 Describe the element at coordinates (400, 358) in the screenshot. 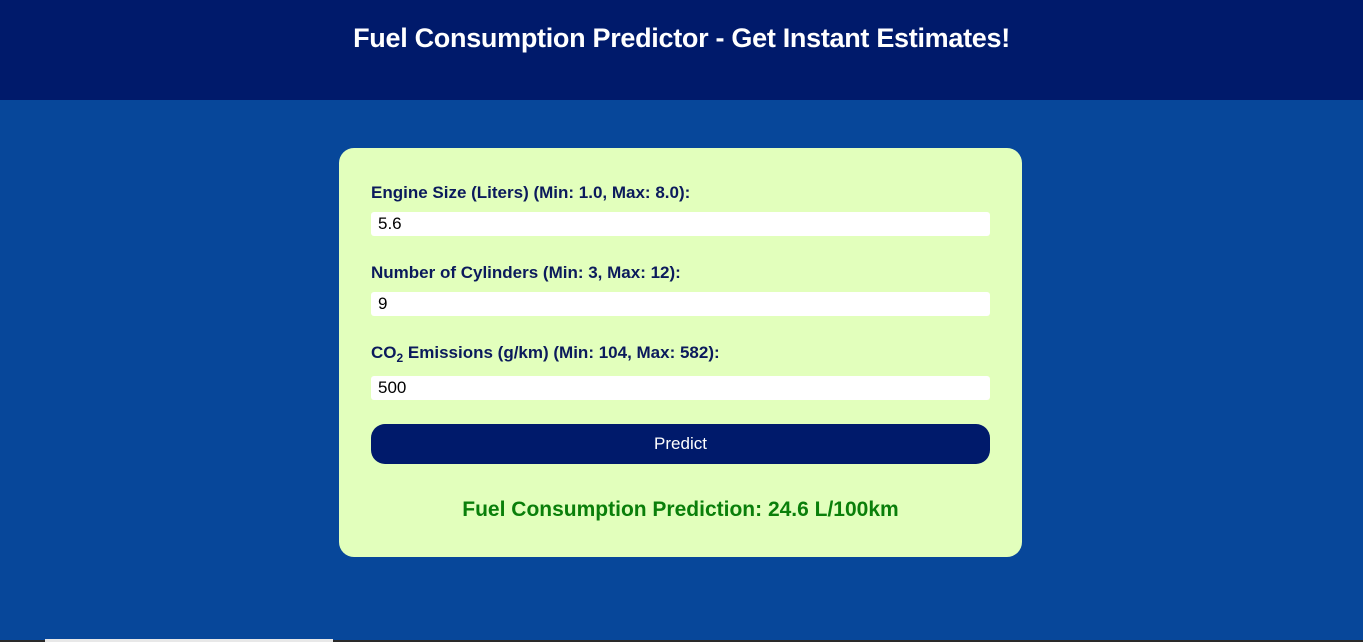

I see `co2-label-subscript: 2` at that location.